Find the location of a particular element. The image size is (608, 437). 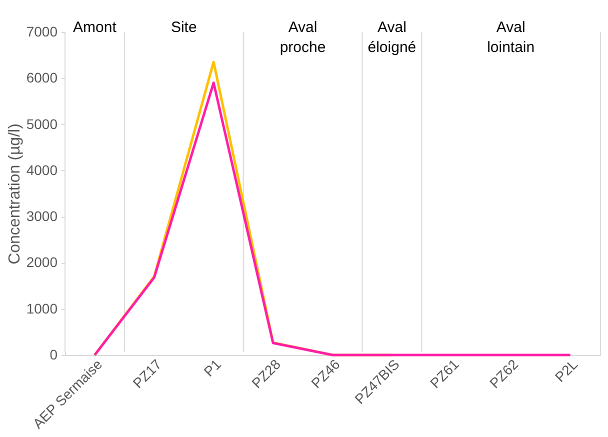

y-tick-label: 2000 is located at coordinates (42, 262).